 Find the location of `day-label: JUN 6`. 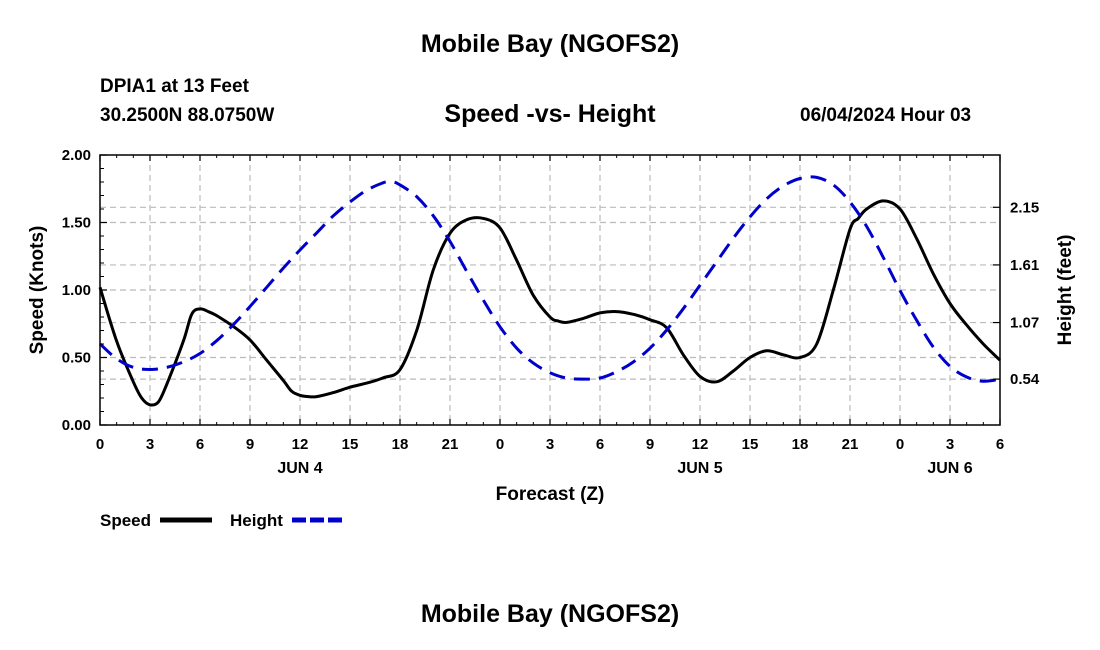

day-label: JUN 6 is located at coordinates (949, 468).